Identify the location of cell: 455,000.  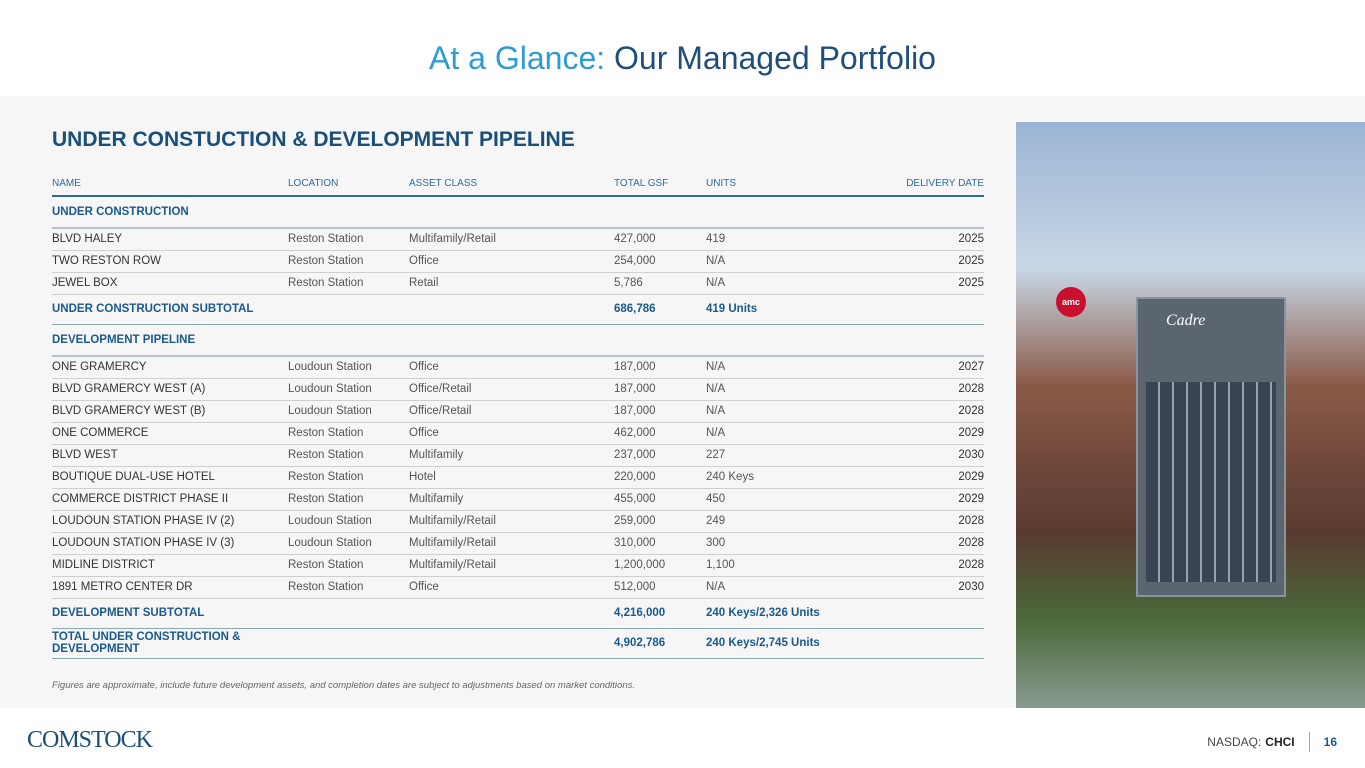
(660, 499).